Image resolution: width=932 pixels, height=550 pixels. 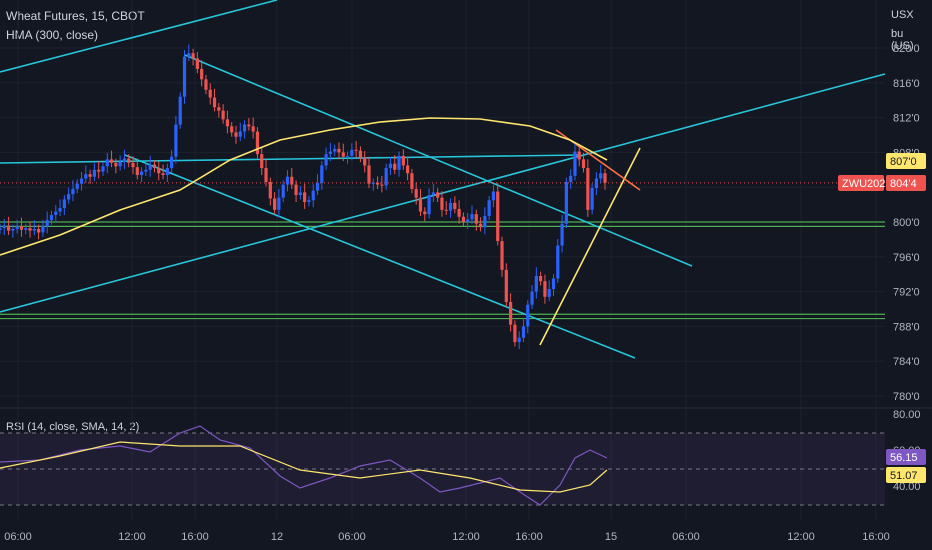 I want to click on rsi-sma-value-tag-text: 51.07, so click(x=904, y=476).